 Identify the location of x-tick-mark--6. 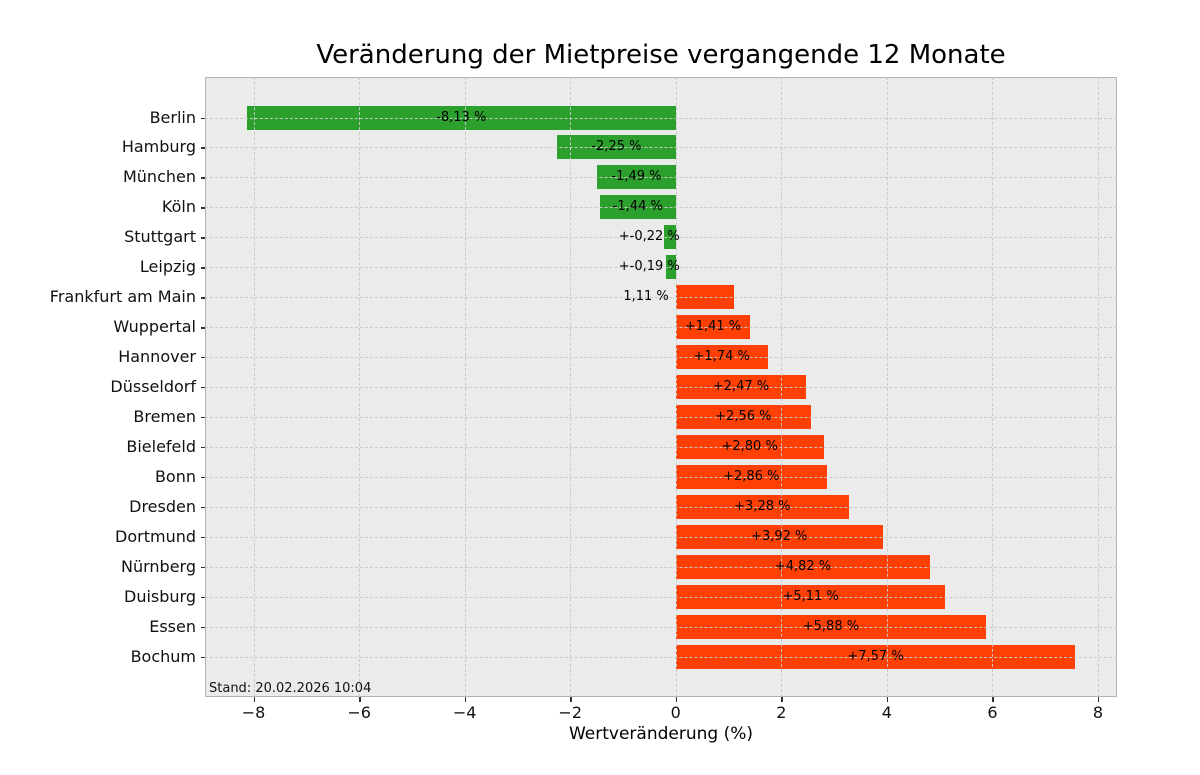
(360, 699).